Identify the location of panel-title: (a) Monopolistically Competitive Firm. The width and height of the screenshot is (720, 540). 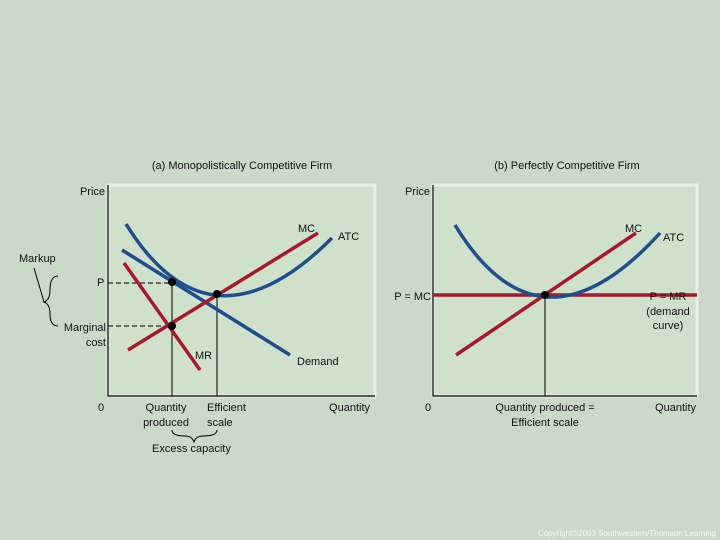
(242, 166).